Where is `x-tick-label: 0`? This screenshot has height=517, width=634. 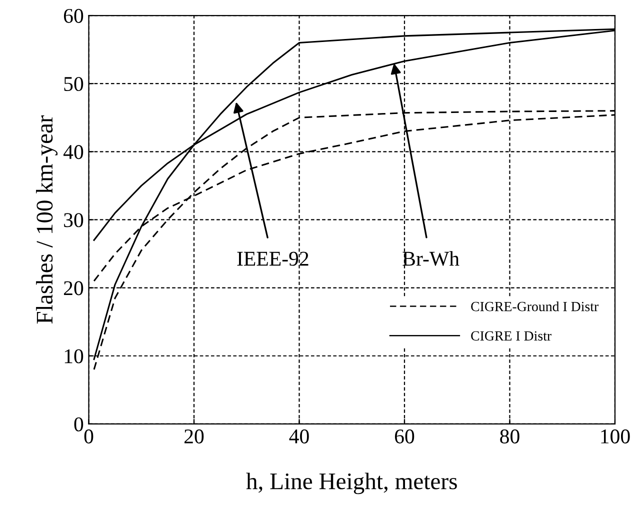 x-tick-label: 0 is located at coordinates (89, 436).